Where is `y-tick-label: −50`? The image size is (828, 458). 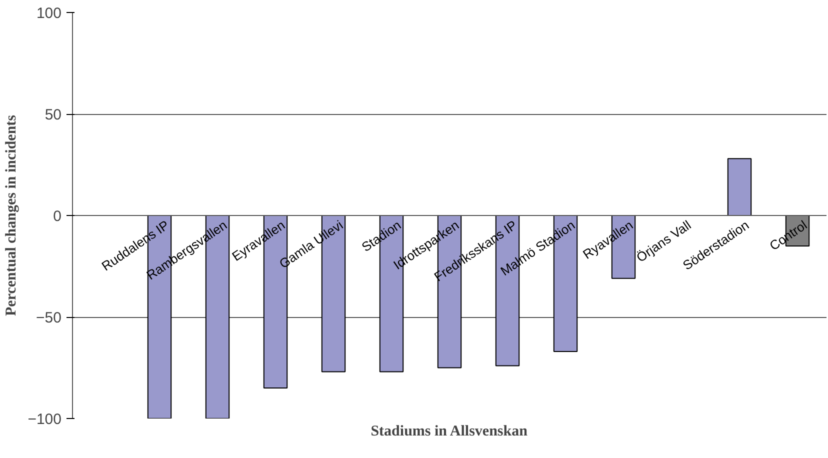 y-tick-label: −50 is located at coordinates (49, 318).